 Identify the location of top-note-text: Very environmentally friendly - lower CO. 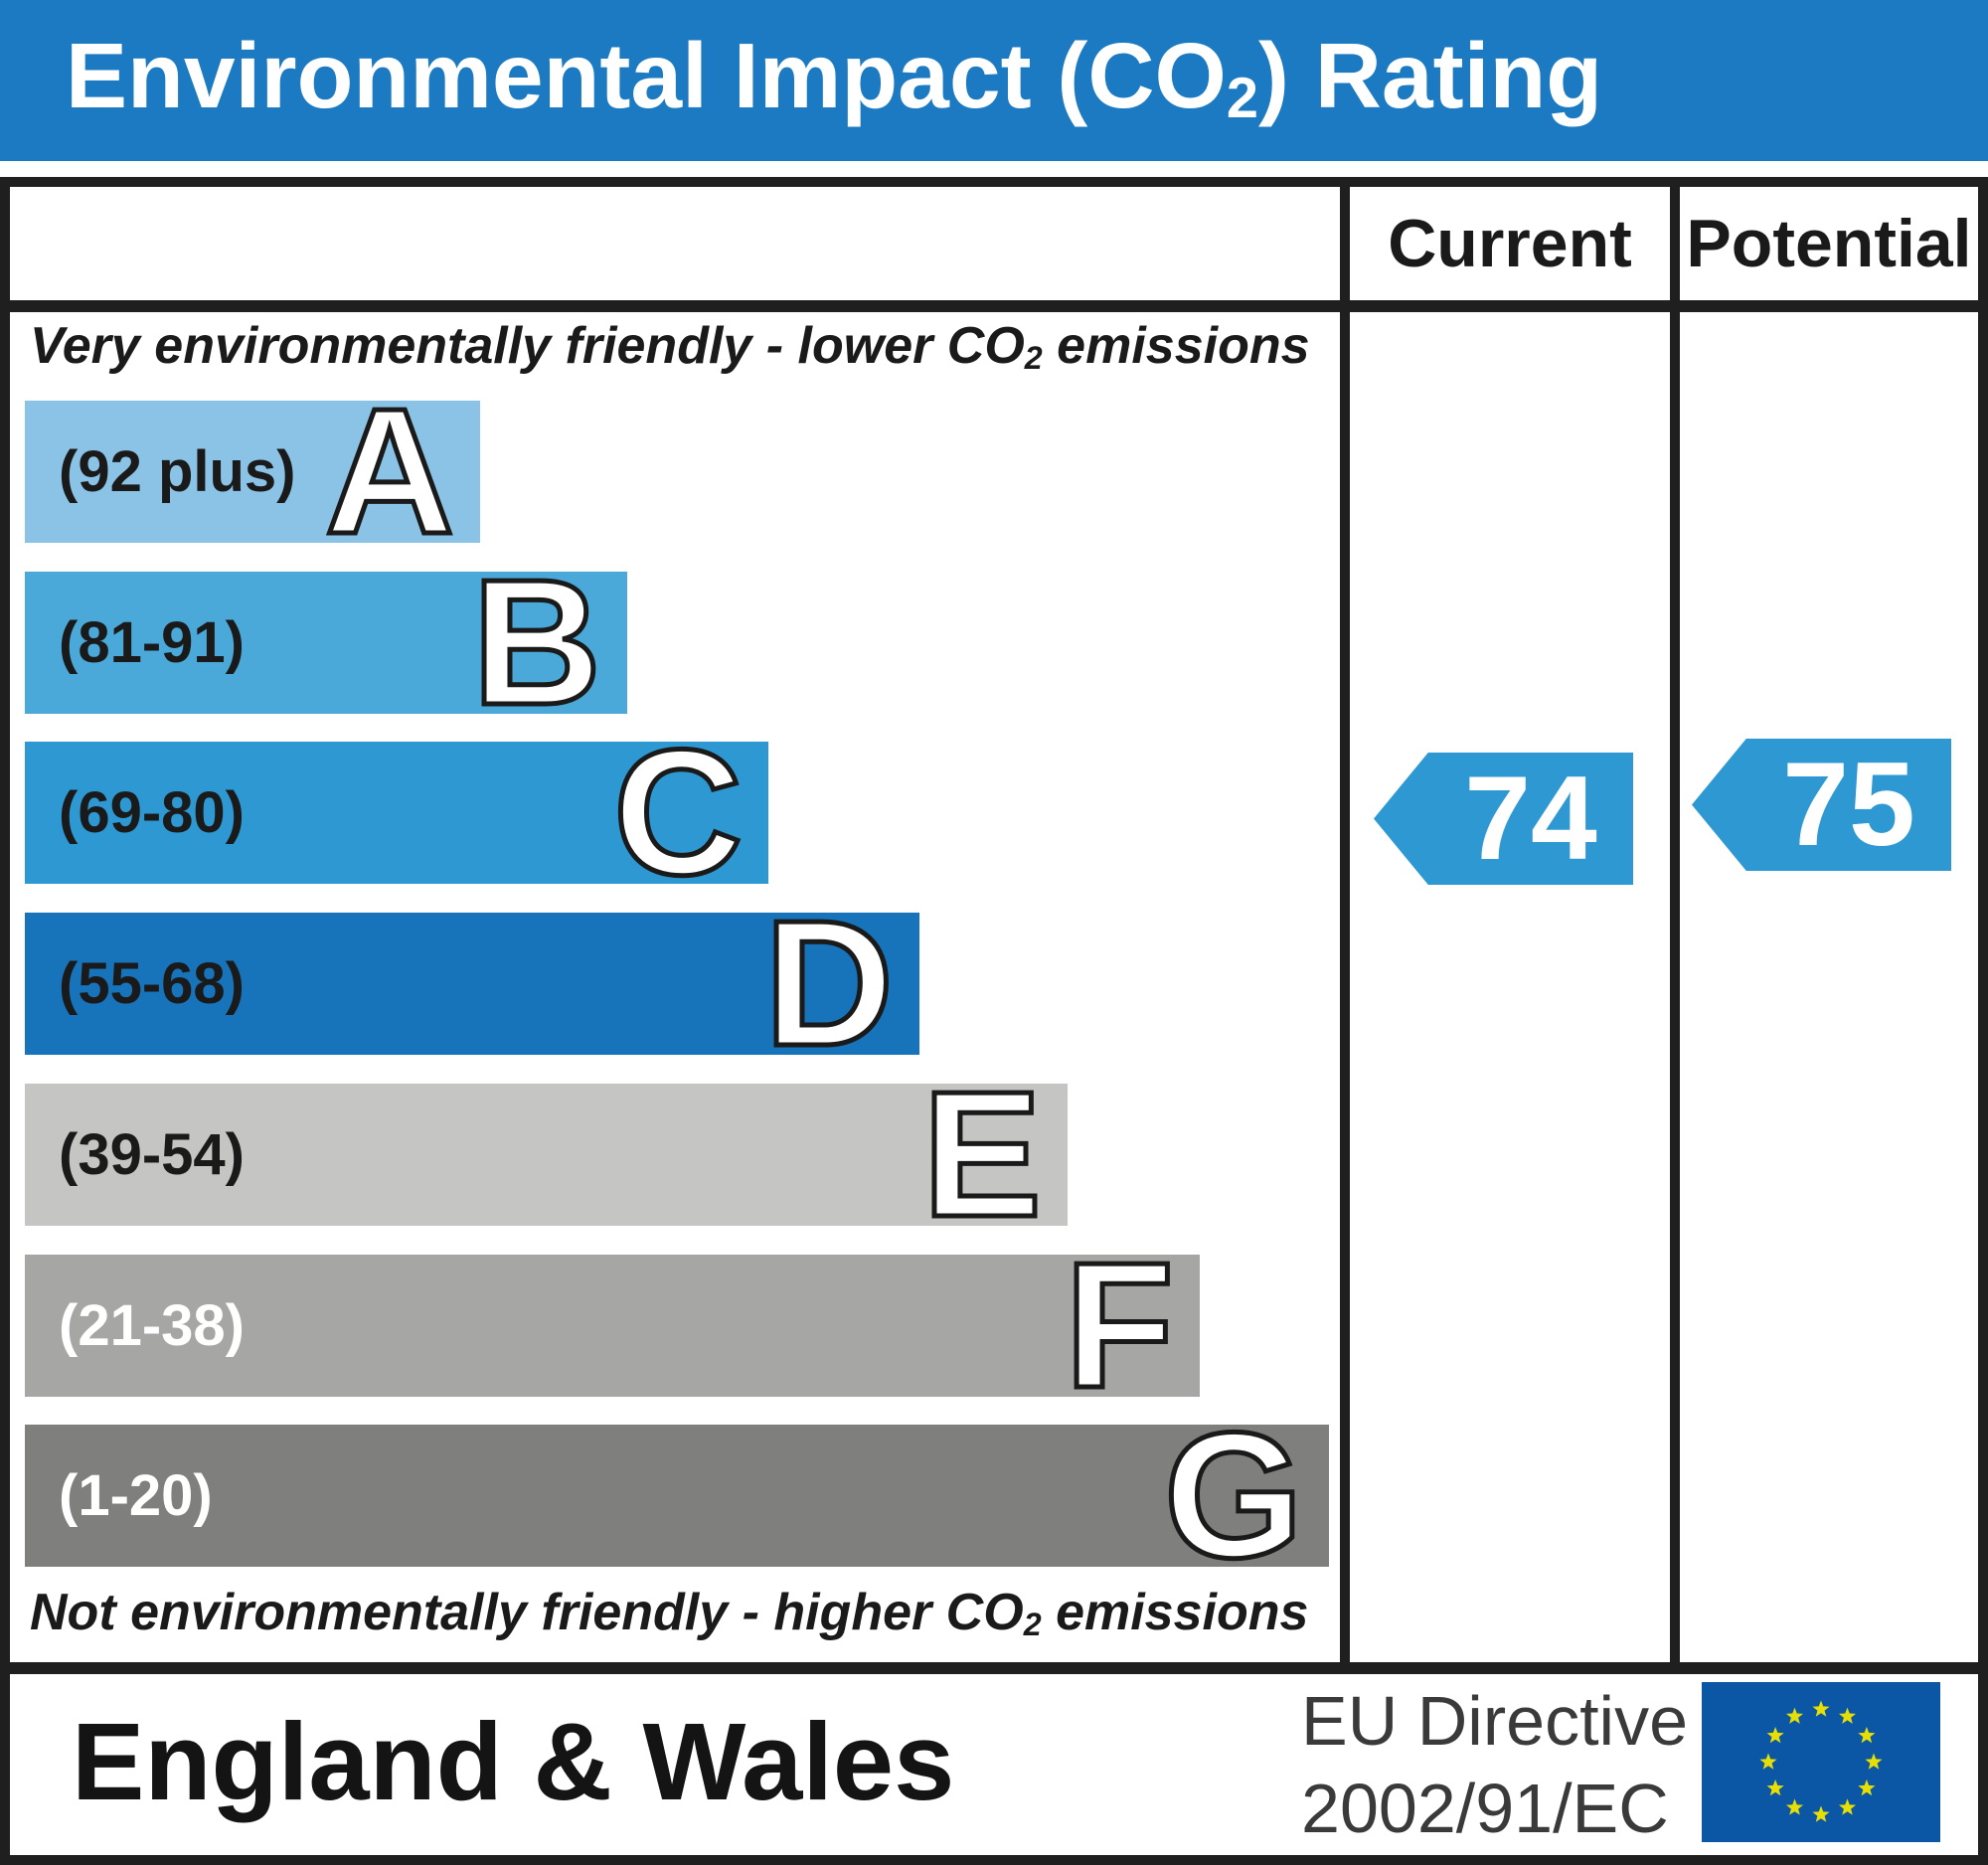
(527, 346).